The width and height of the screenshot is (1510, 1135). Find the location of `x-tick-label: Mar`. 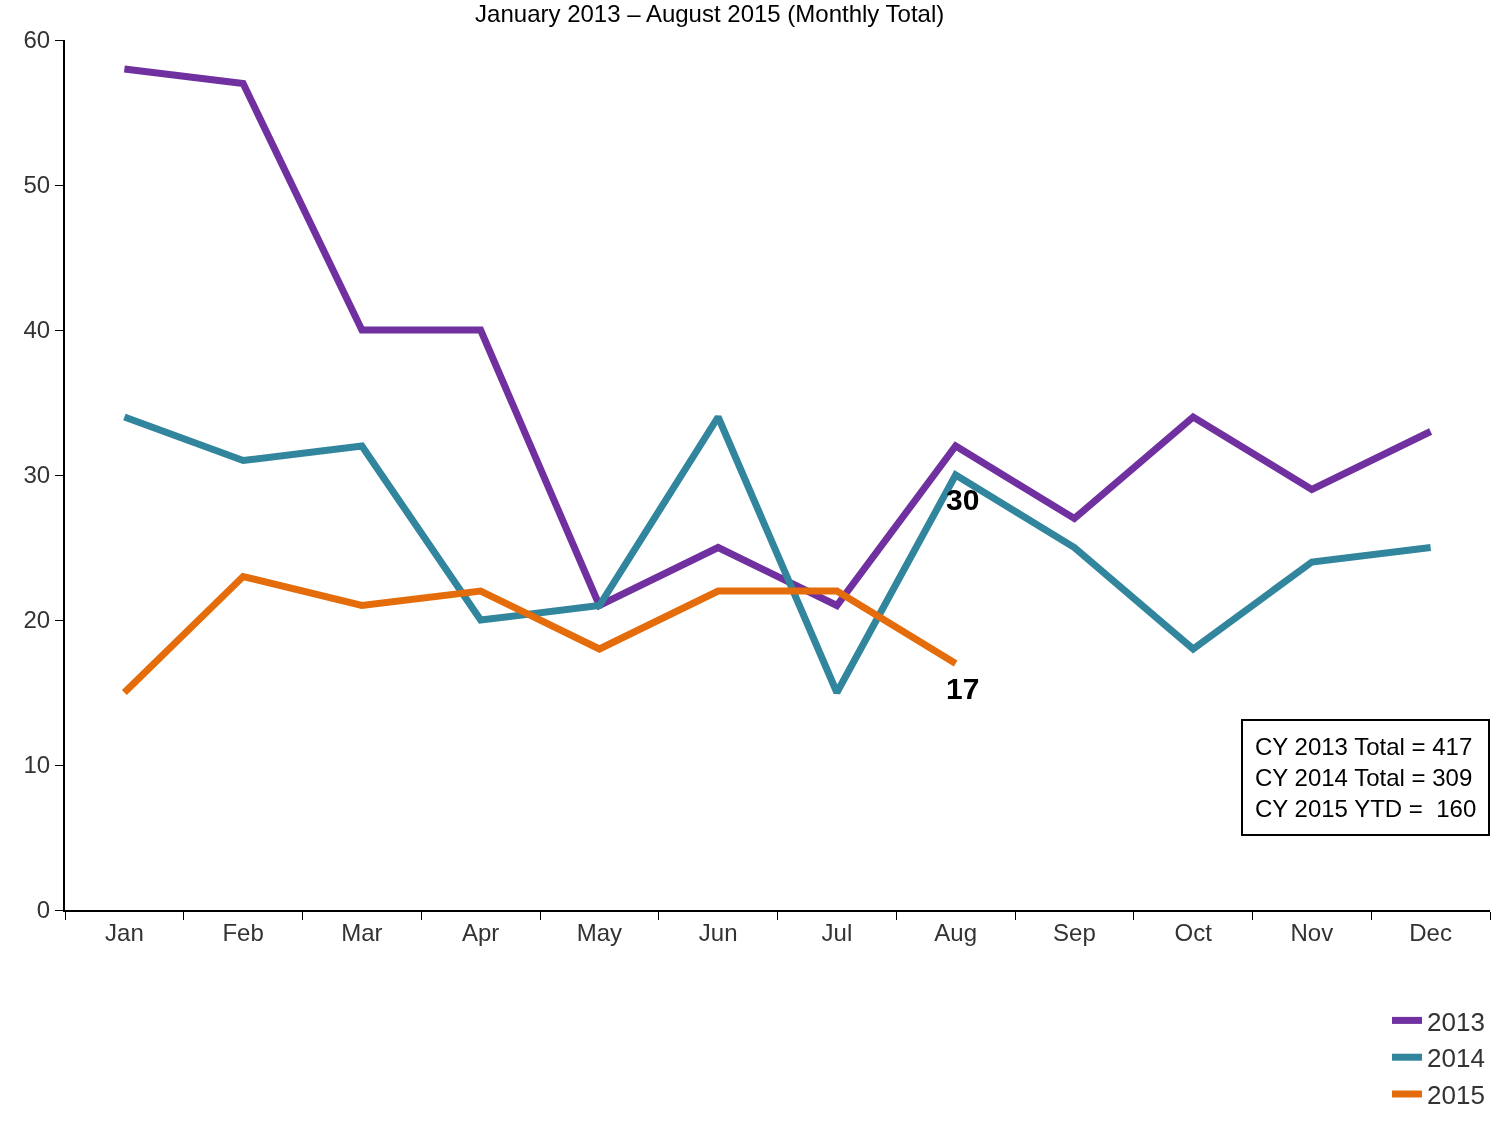

x-tick-label: Mar is located at coordinates (362, 932).